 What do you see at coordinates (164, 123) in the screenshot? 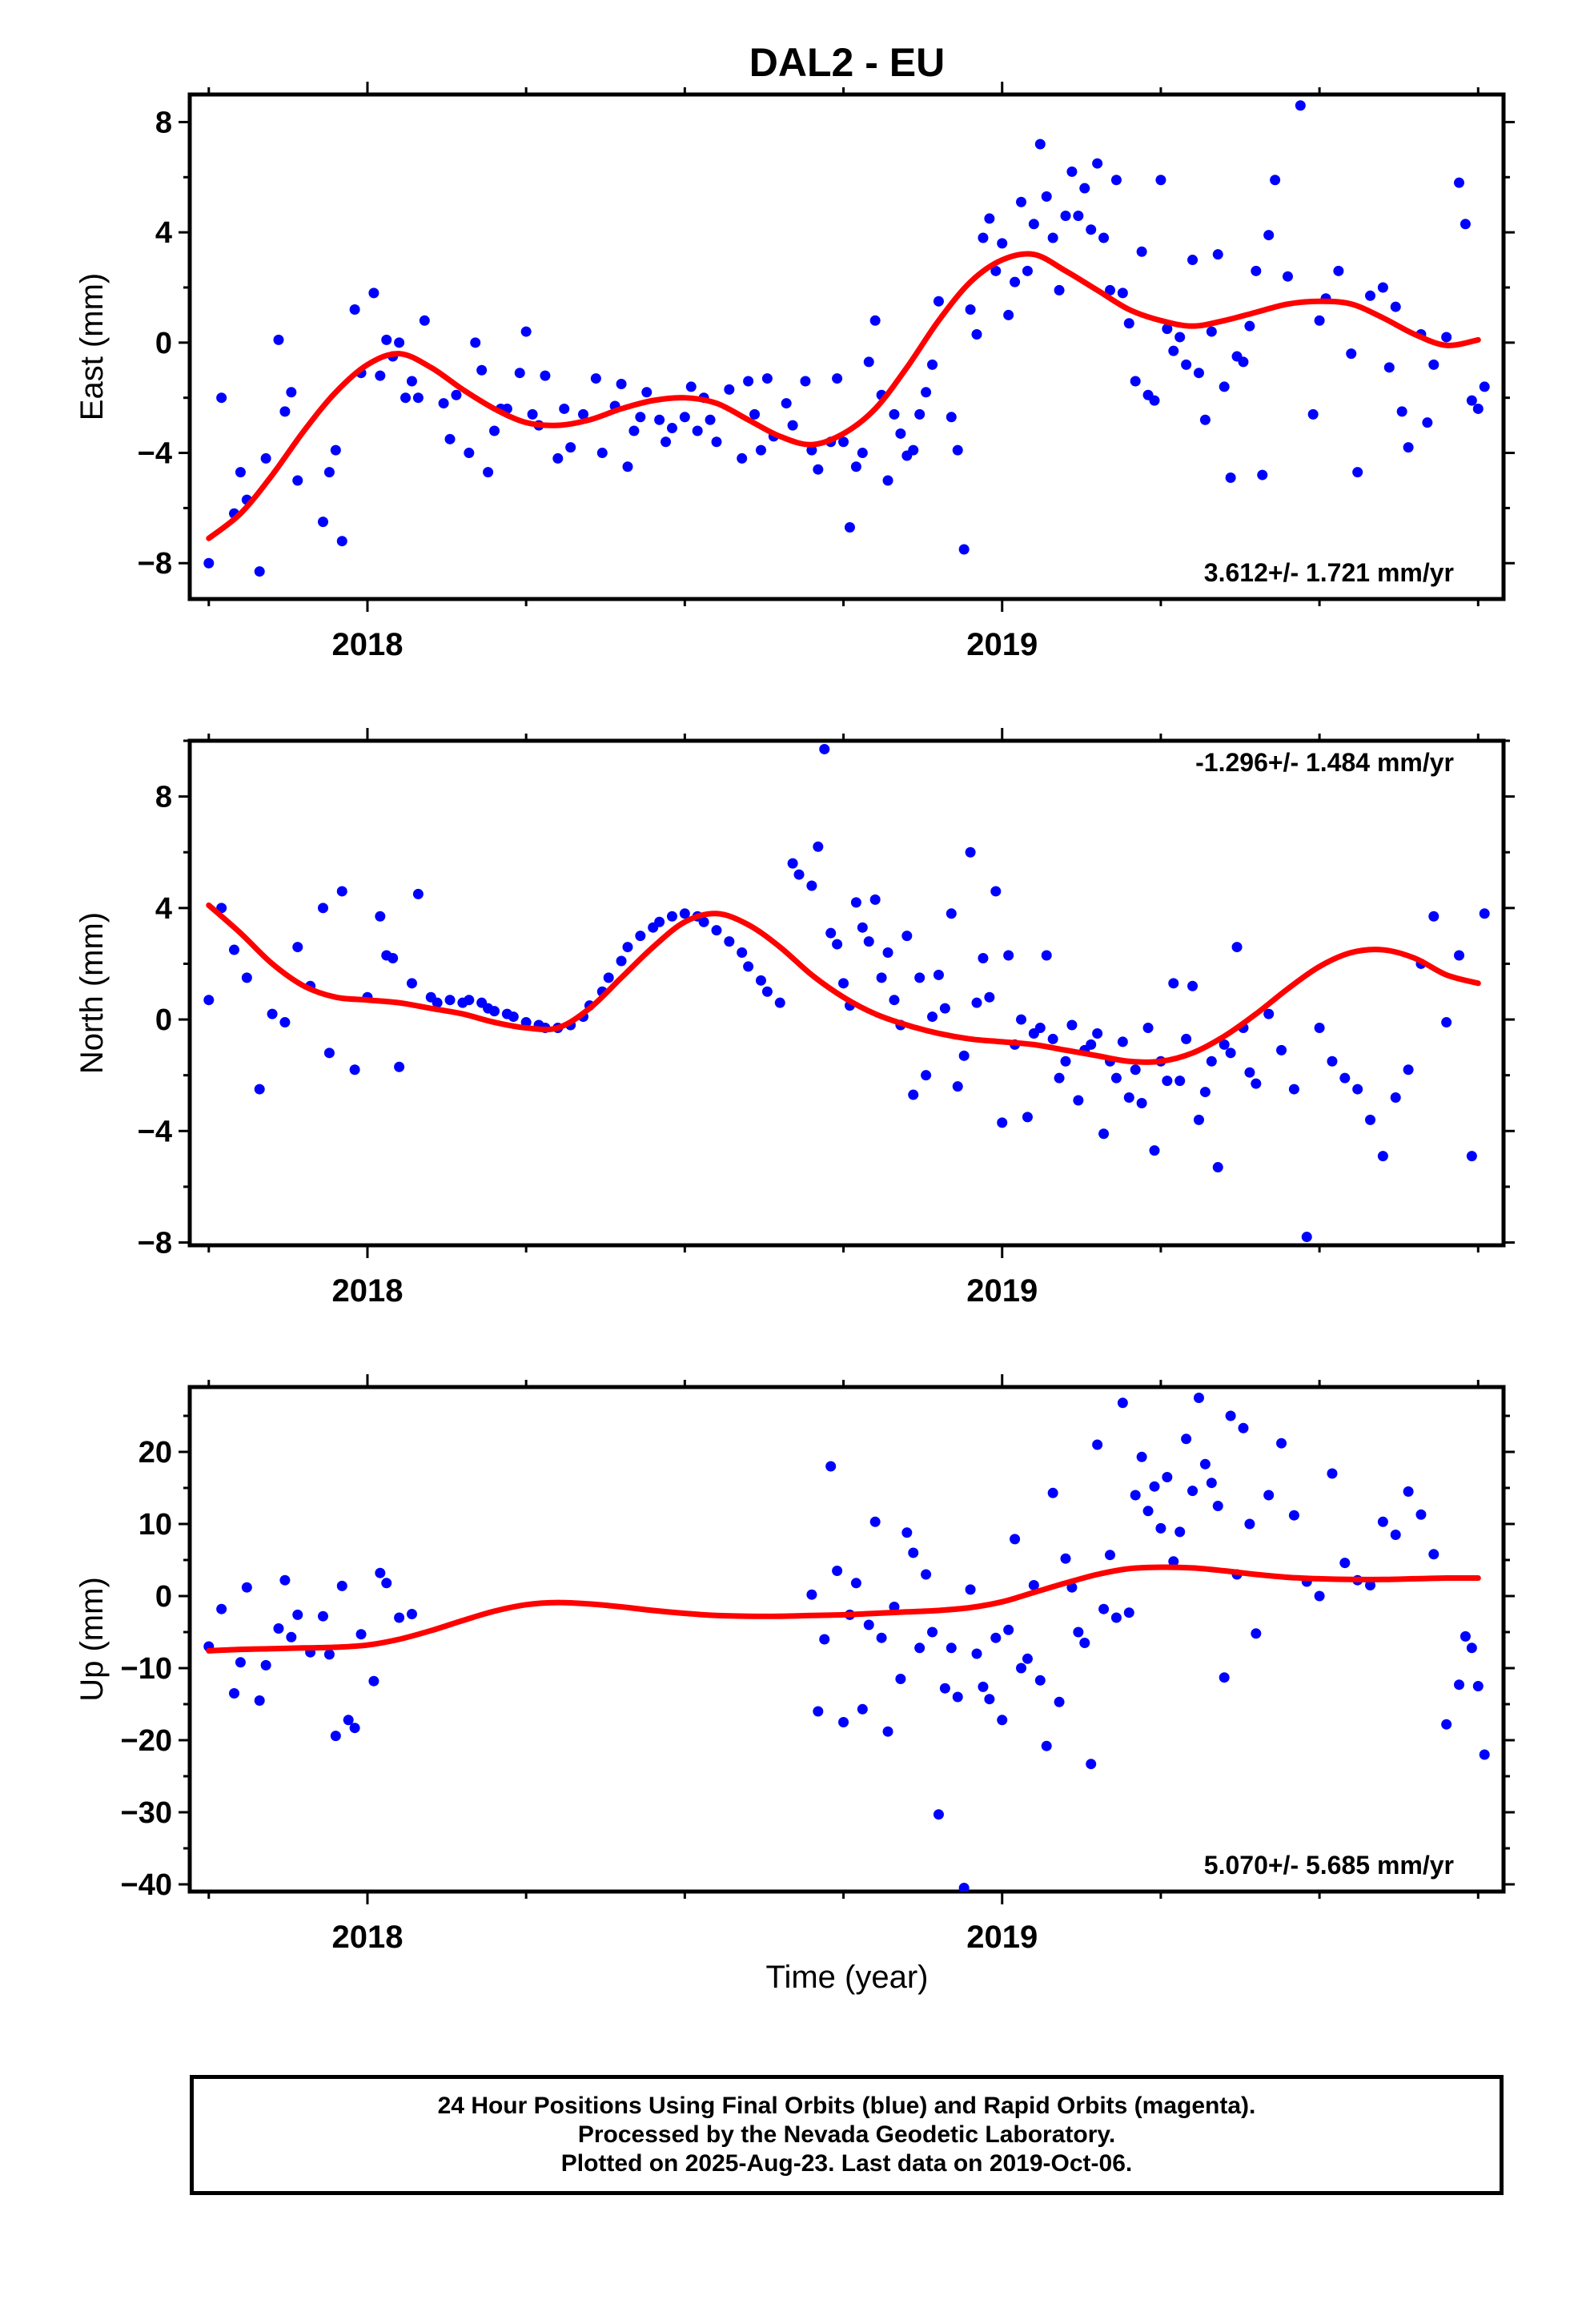
I see `east-y-tick-label: 8` at bounding box center [164, 123].